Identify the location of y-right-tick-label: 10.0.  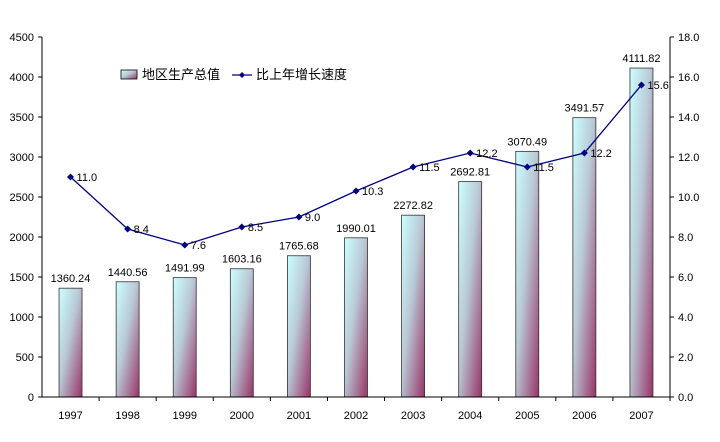
(688, 198).